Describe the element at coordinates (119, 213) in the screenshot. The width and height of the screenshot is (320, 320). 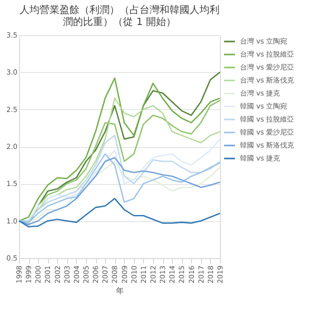
I see `line-series` at that location.